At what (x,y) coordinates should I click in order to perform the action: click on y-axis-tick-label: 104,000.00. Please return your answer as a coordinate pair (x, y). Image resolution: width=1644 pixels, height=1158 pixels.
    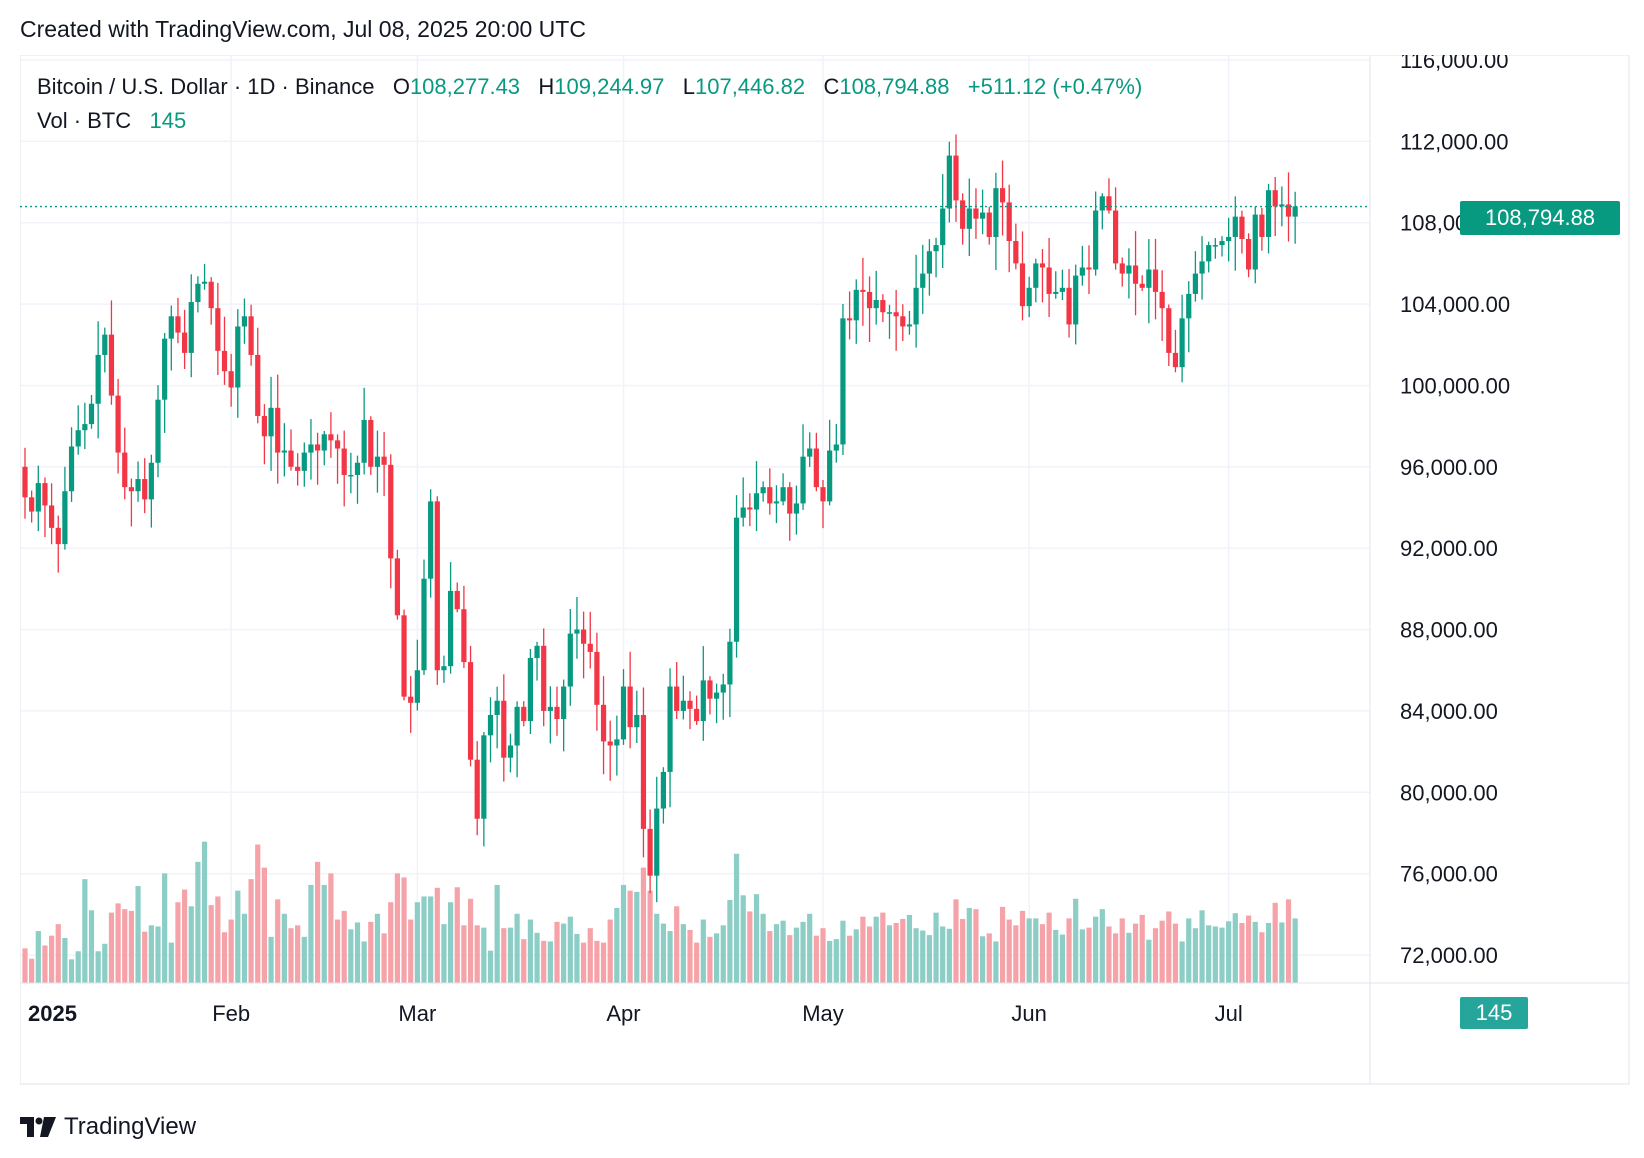
    Looking at the image, I should click on (1455, 304).